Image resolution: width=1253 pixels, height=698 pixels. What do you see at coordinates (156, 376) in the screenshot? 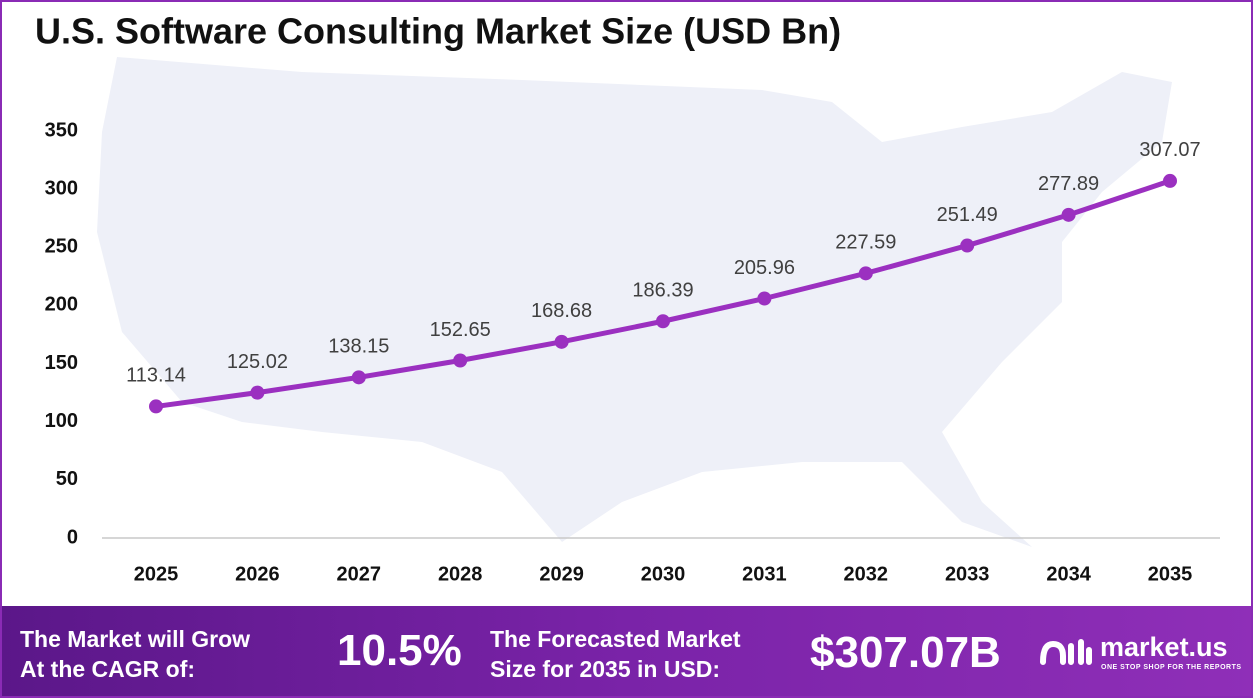
I see `data-label: 113.14` at bounding box center [156, 376].